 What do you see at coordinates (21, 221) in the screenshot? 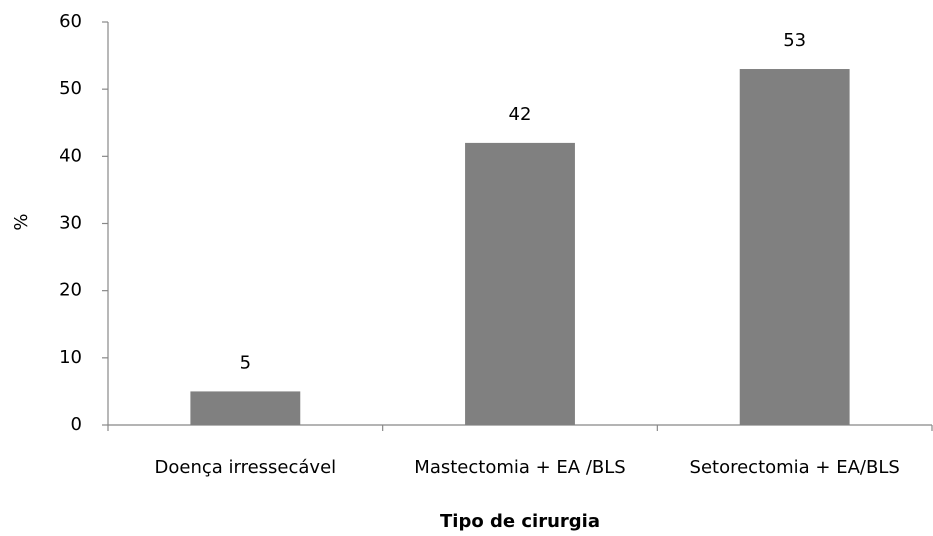
I see `y-axis-title: %` at bounding box center [21, 221].